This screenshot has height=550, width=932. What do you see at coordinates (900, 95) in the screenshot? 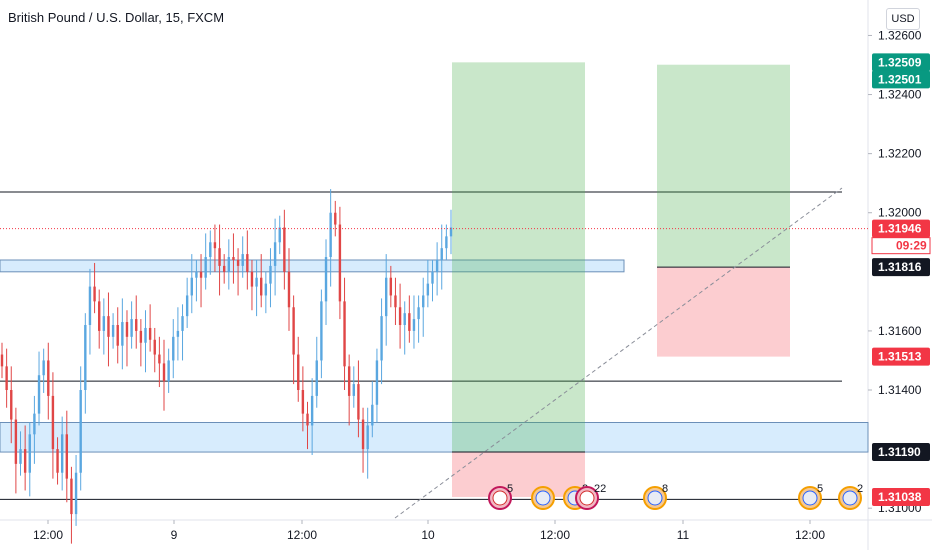
I see `price-tick-label: 1.32400` at bounding box center [900, 95].